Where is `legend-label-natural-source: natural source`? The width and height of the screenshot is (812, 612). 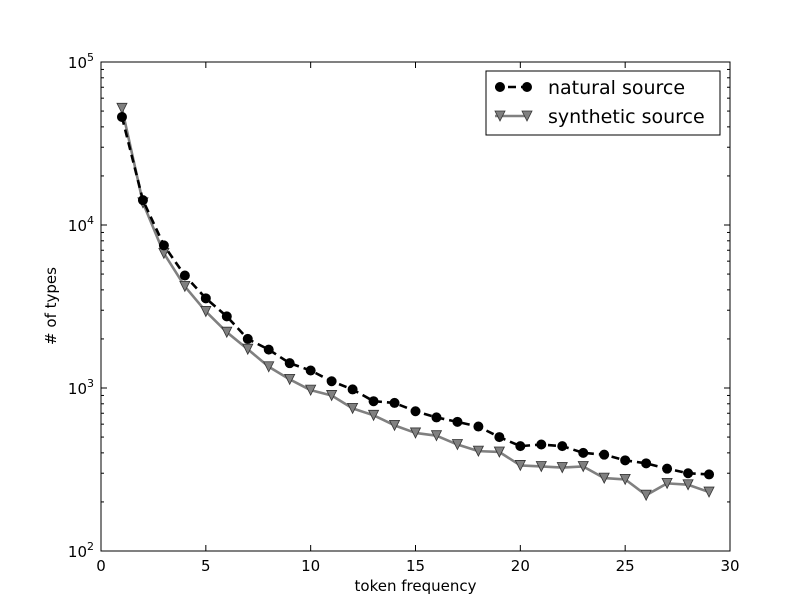
legend-label-natural-source: natural source is located at coordinates (616, 88).